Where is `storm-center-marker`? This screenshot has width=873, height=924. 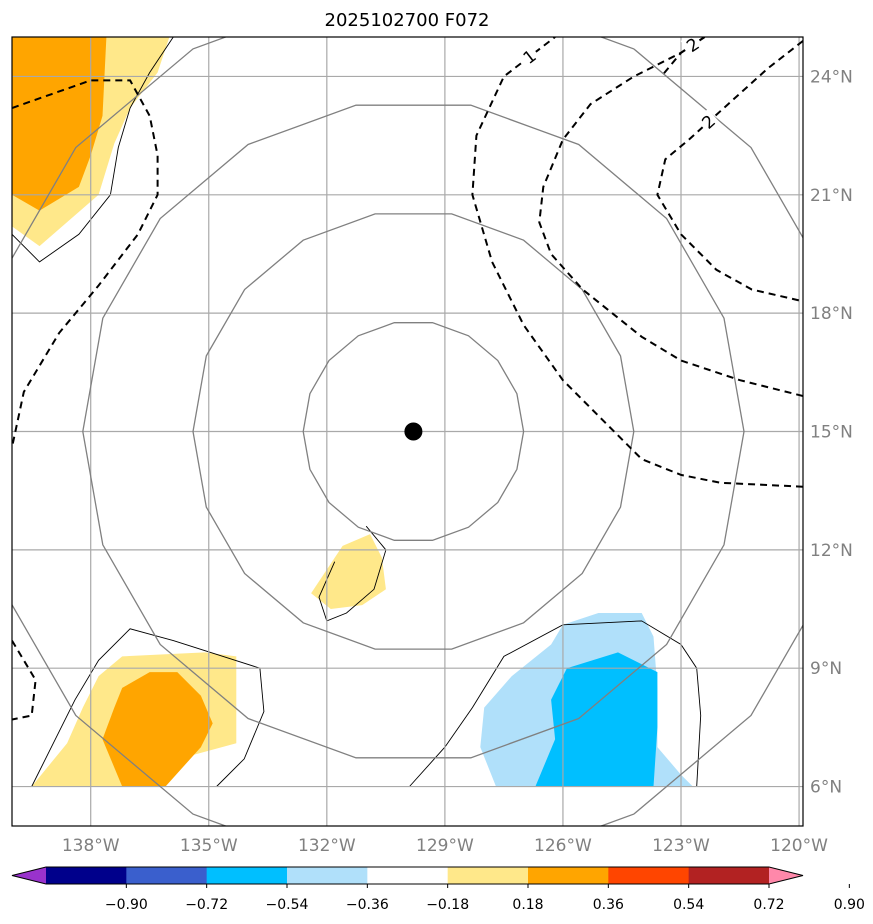 storm-center-marker is located at coordinates (413, 431).